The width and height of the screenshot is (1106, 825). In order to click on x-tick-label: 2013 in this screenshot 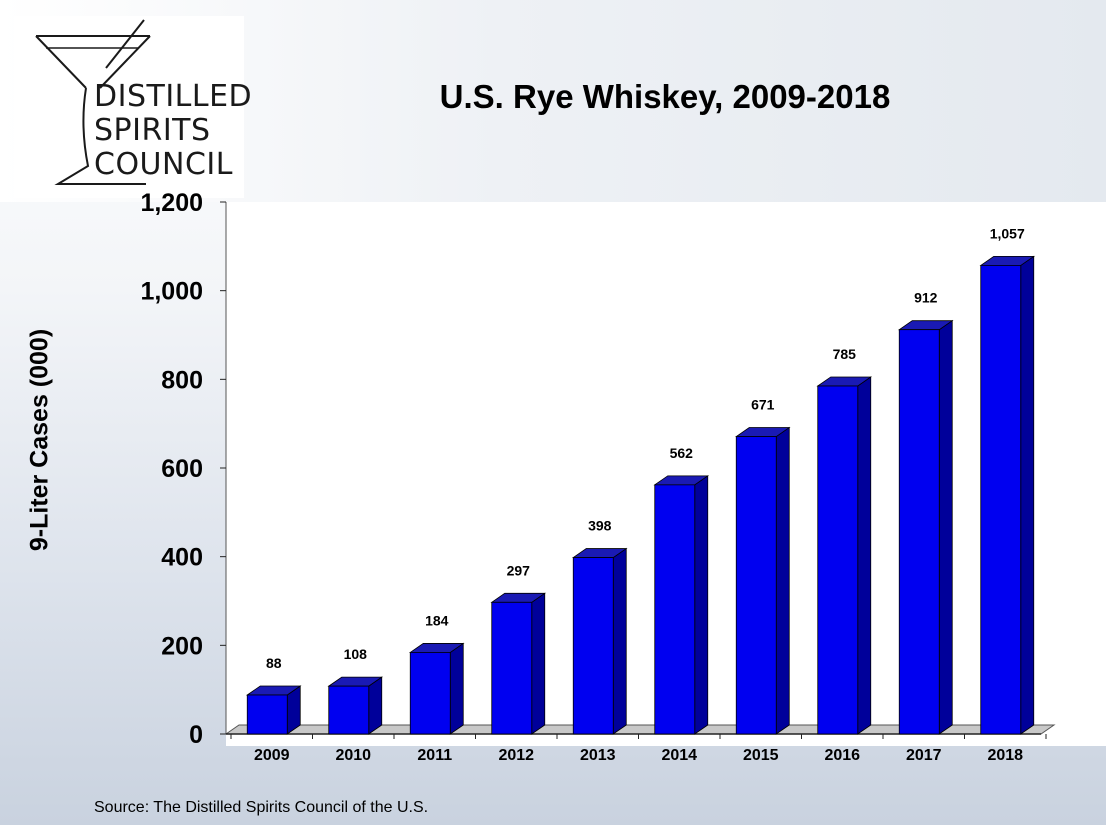, I will do `click(598, 755)`.